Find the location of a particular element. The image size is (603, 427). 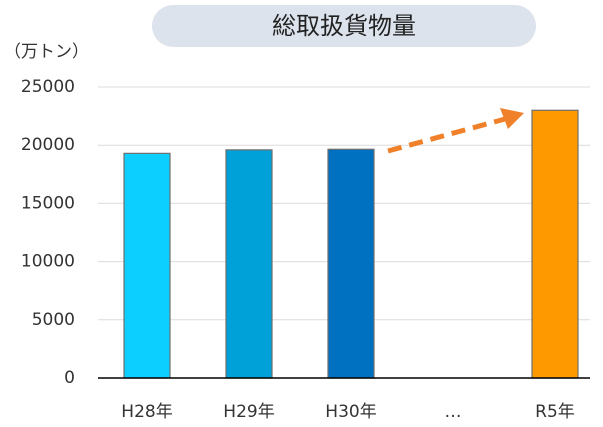

chart-title: 総取扱貨物量 is located at coordinates (344, 26).